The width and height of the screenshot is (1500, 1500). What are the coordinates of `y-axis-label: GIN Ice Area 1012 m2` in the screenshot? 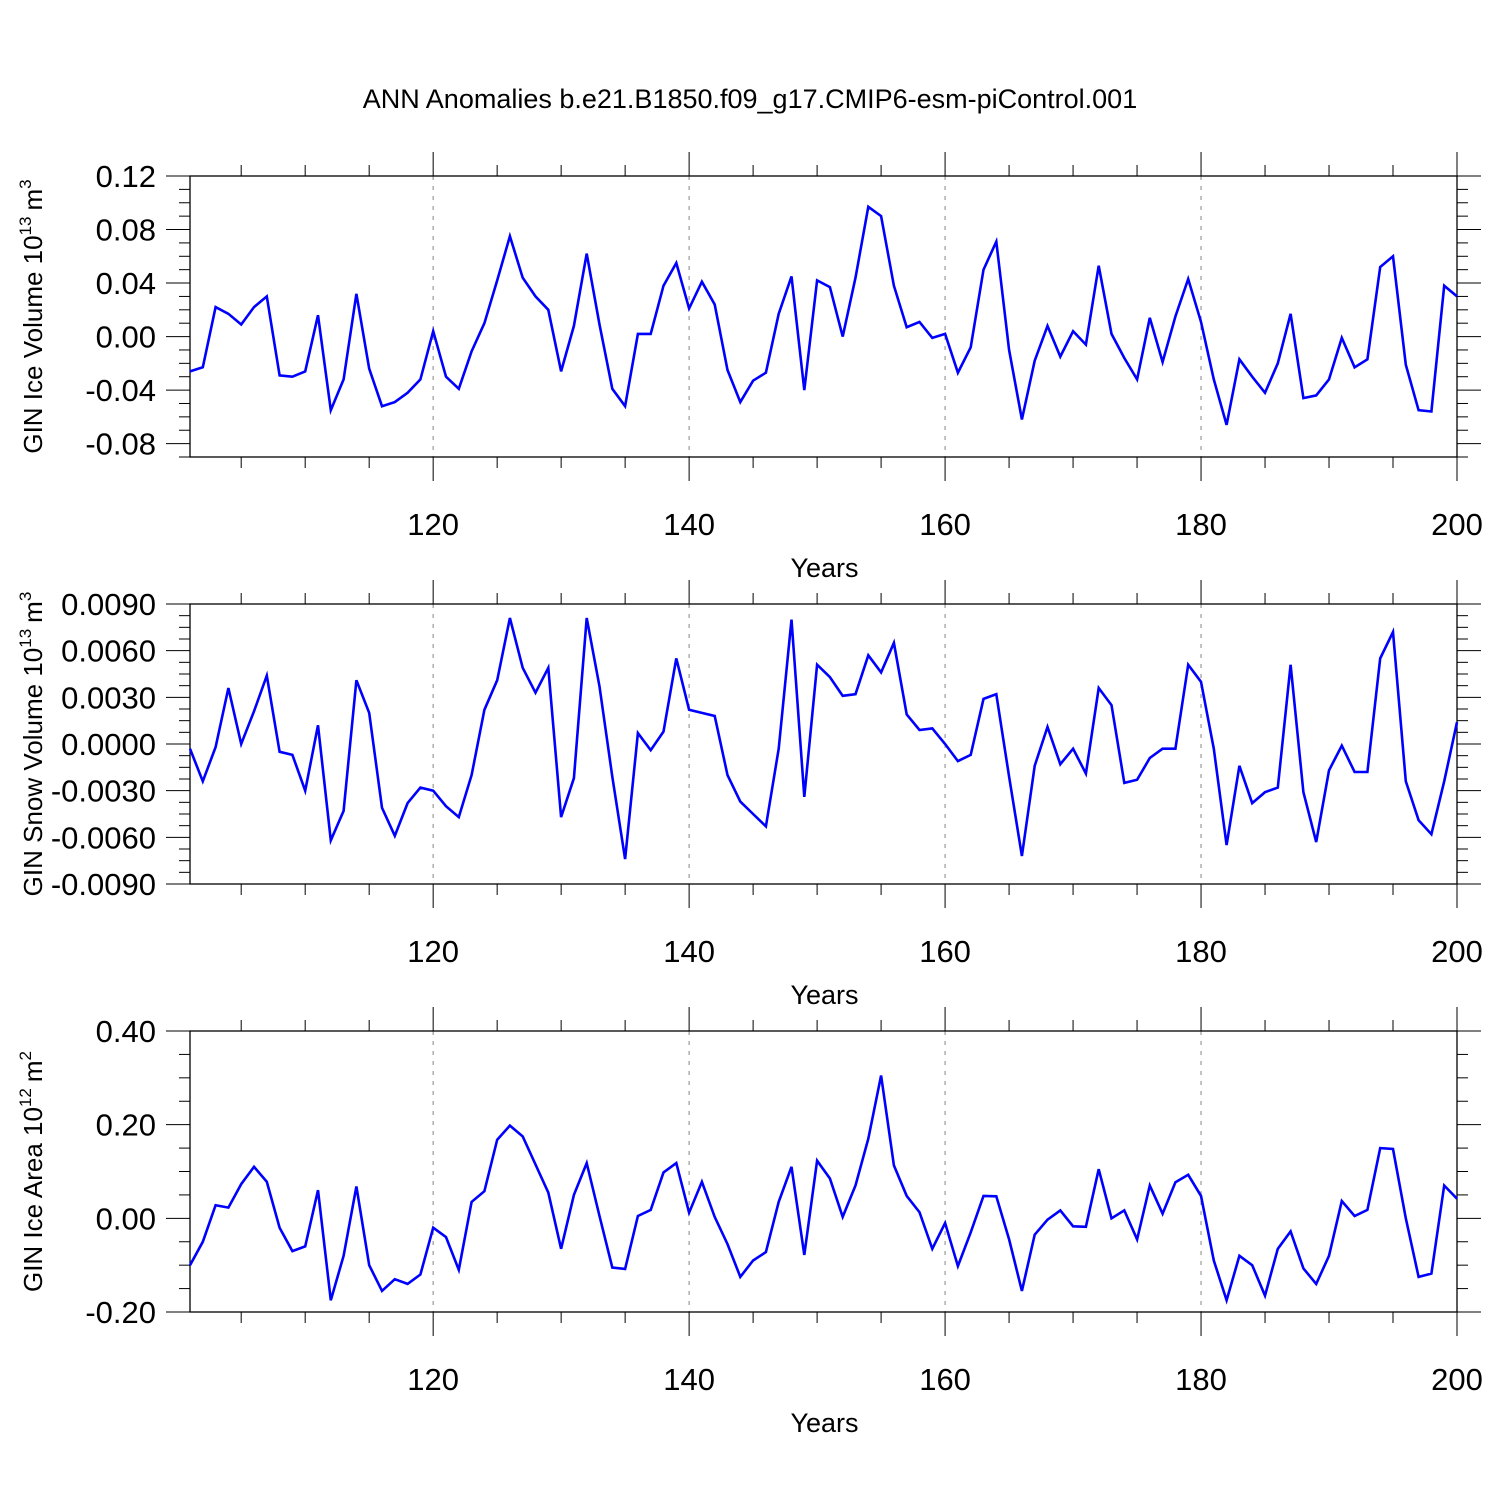 It's located at (32, 1171).